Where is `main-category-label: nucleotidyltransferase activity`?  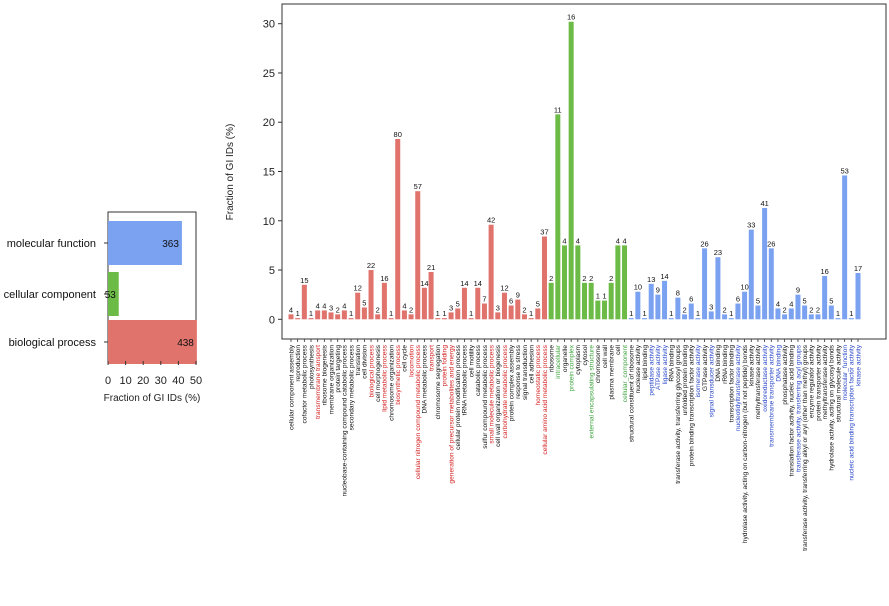 main-category-label: nucleotidyltransferase activity is located at coordinates (738, 387).